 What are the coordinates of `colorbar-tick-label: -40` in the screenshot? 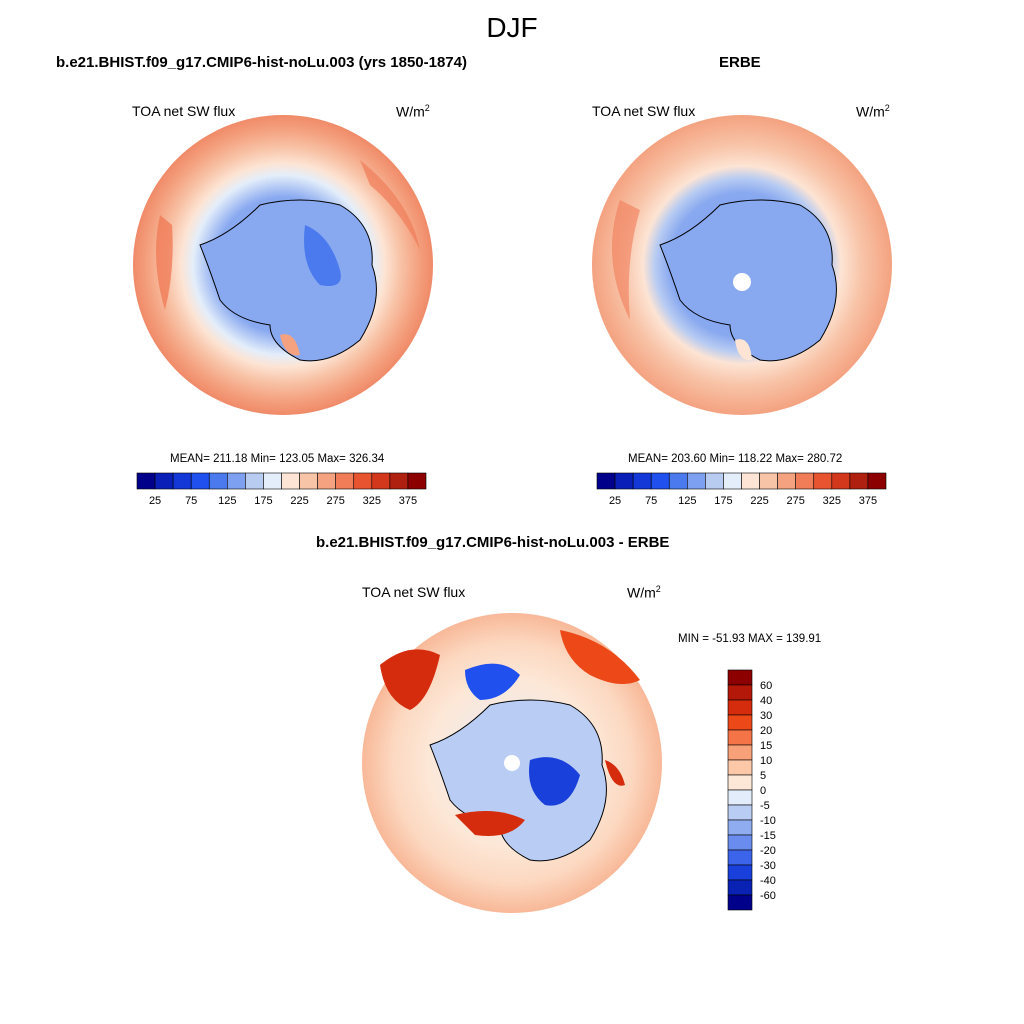 It's located at (768, 881).